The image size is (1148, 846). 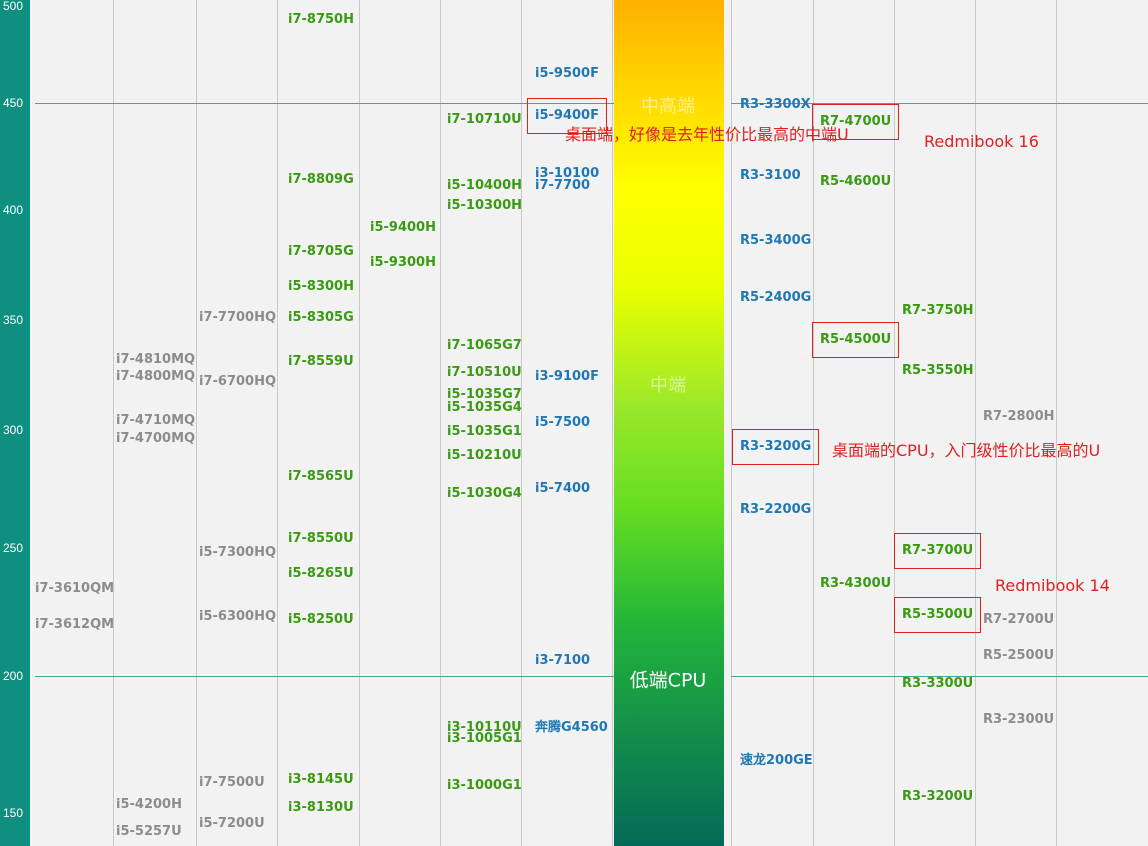 I want to click on cpu-i5-7500: i5-7500, so click(x=563, y=423).